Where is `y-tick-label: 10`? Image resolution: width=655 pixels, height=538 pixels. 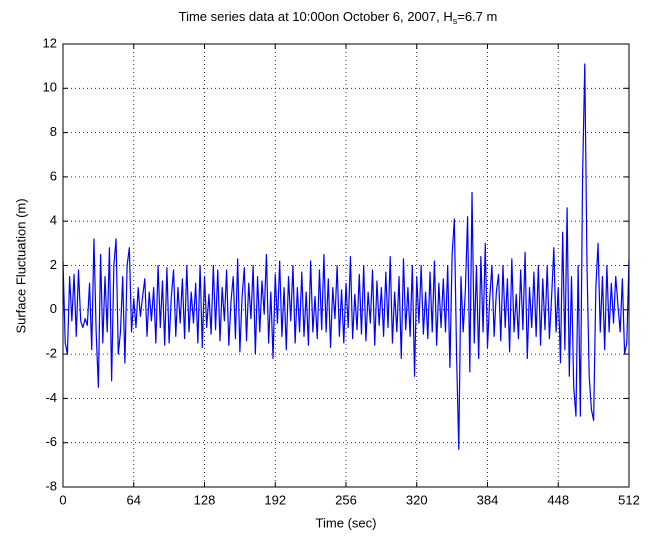
y-tick-label: 10 is located at coordinates (50, 87).